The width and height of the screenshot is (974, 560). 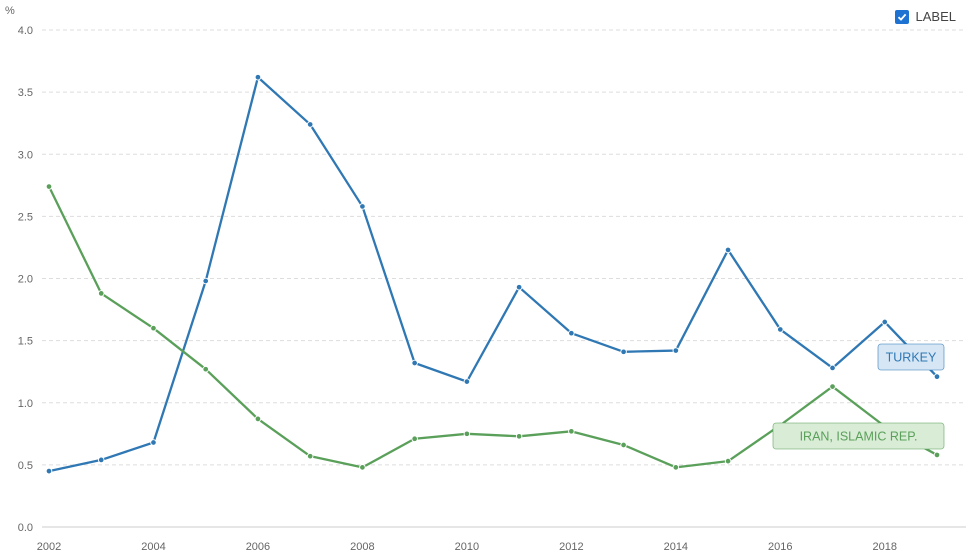 What do you see at coordinates (49, 547) in the screenshot?
I see `x-tick-label: 2002` at bounding box center [49, 547].